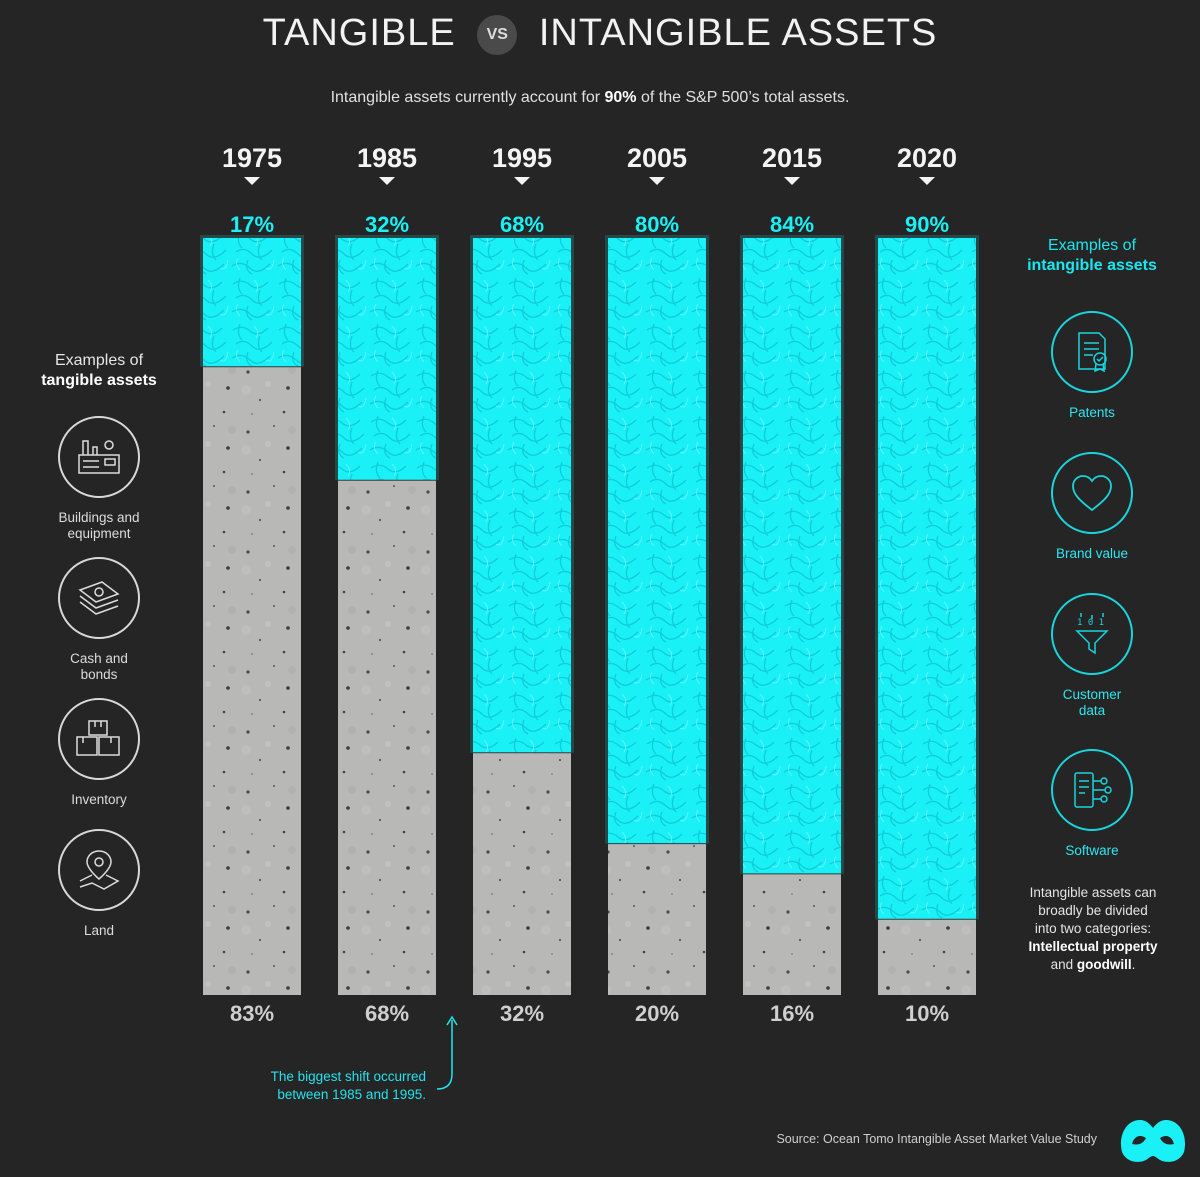 The height and width of the screenshot is (1177, 1200). I want to click on vs-badge: VS, so click(497, 35).